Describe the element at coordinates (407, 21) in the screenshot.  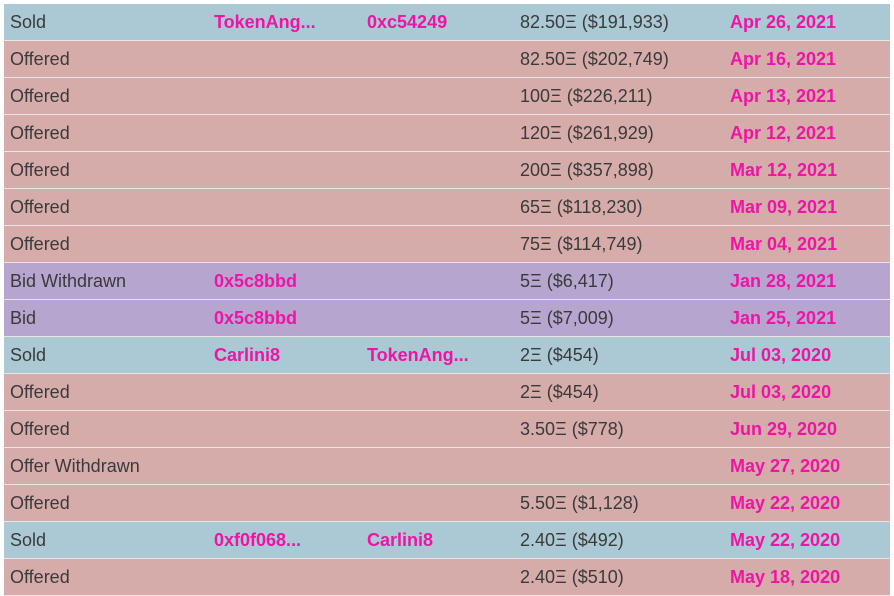
I see `to-account-link: 0xc54249` at that location.